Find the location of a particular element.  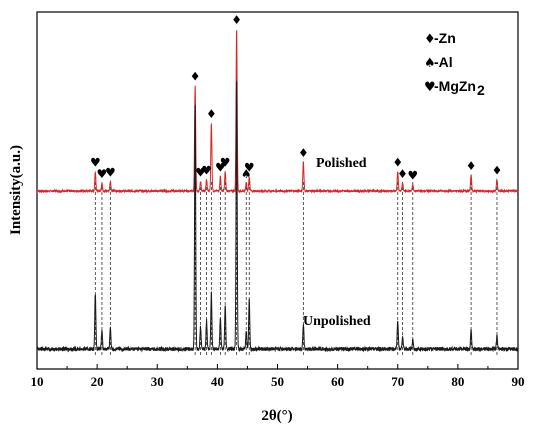

x-tick-label: 30 is located at coordinates (157, 381).